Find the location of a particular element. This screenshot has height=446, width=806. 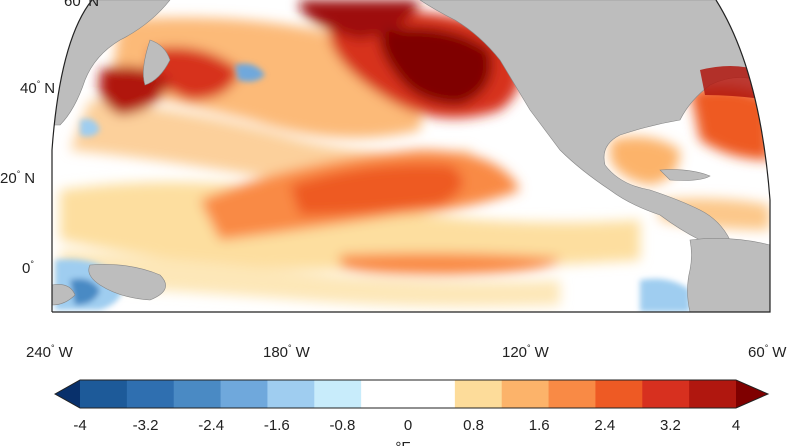

land-south-america is located at coordinates (728, 275).